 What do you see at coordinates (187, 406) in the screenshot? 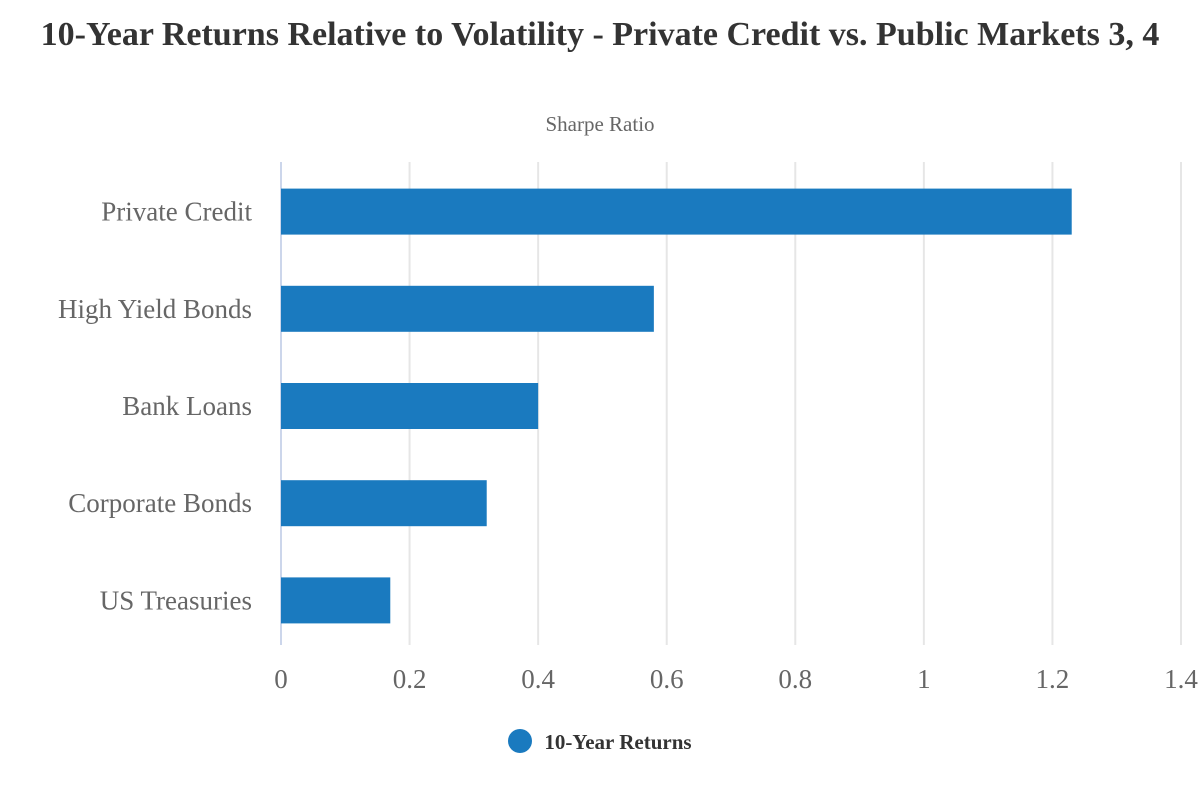
I see `category-label: Bank Loans` at bounding box center [187, 406].